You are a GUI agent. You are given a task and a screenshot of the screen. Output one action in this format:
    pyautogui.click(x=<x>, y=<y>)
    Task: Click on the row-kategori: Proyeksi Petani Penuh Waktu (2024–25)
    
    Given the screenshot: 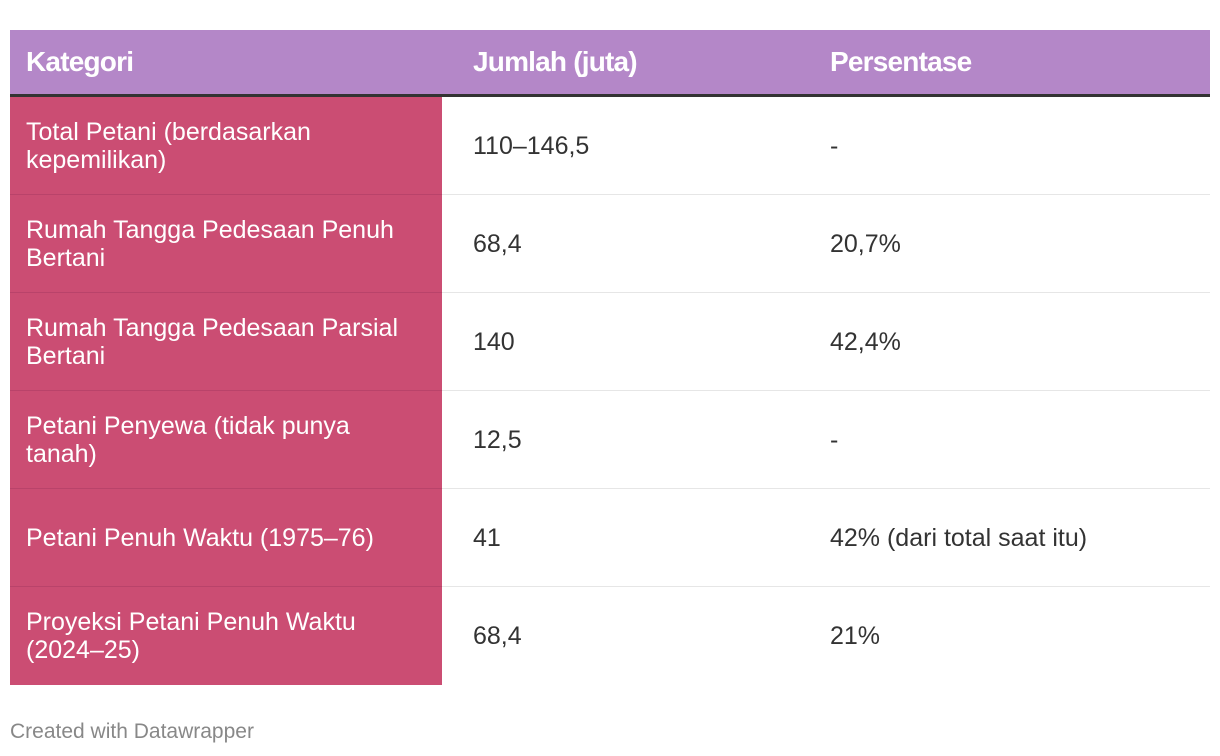 What is the action you would take?
    pyautogui.click(x=226, y=636)
    